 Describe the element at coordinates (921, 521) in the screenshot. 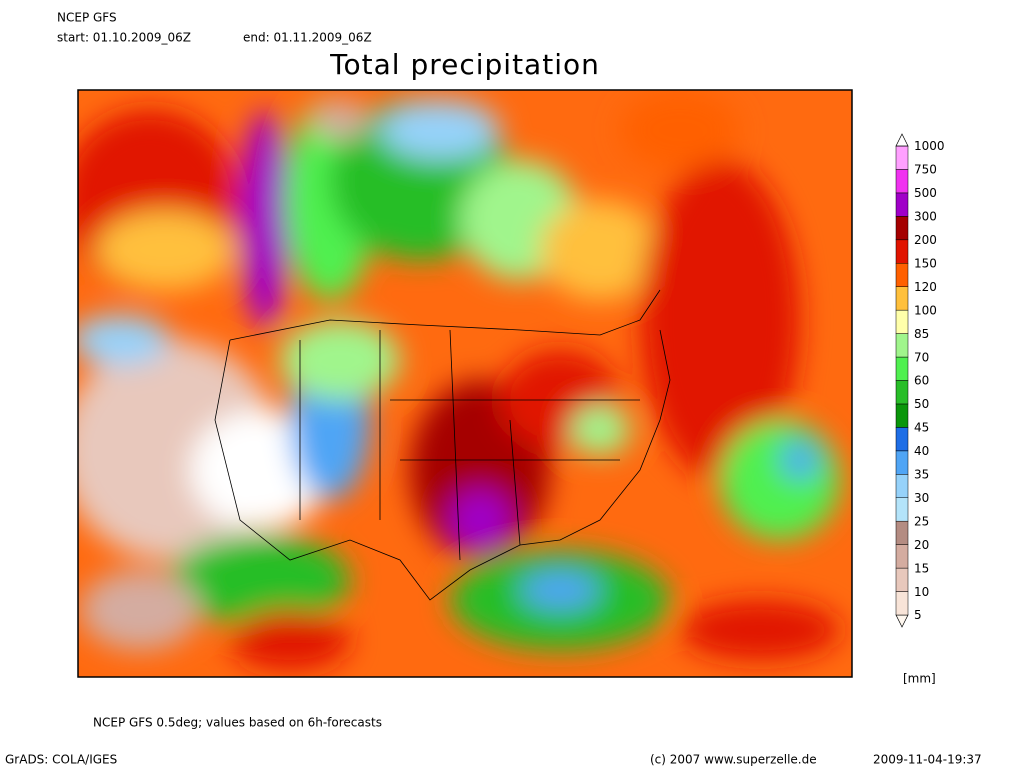

I see `colorbar-label: 25` at that location.